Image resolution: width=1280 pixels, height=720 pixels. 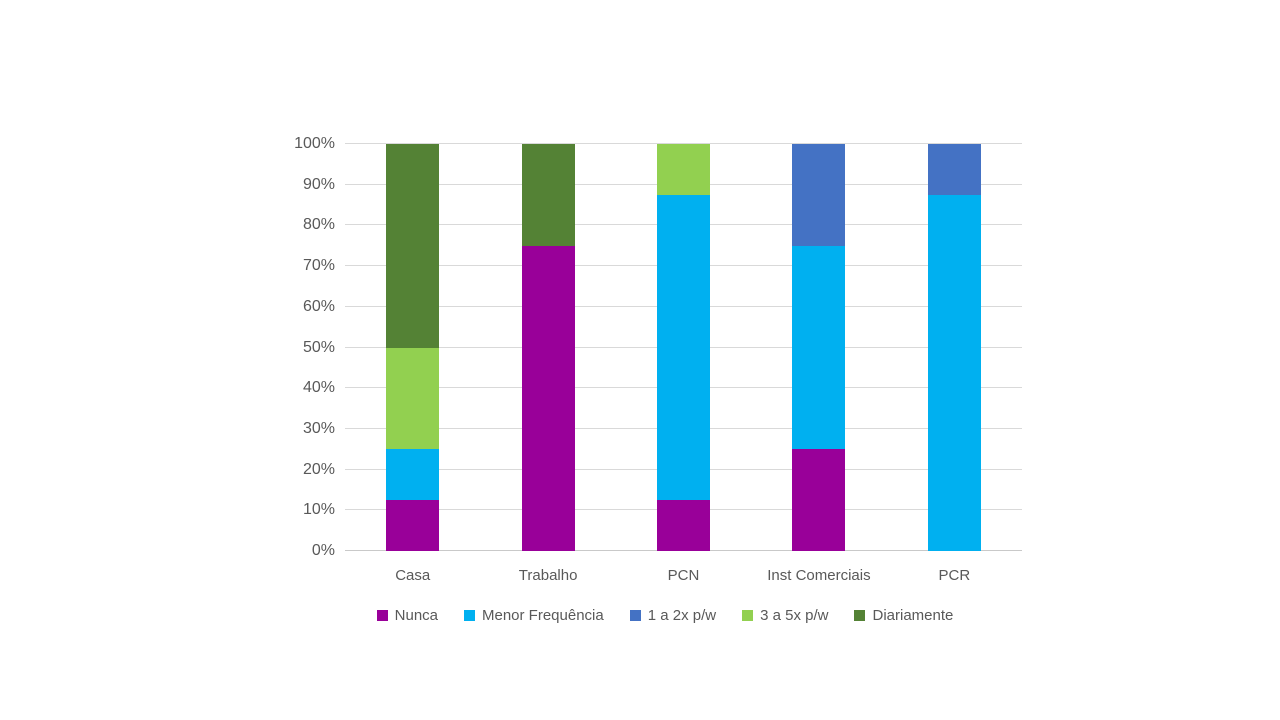 I want to click on y-tick-label: 90%, so click(x=318, y=184).